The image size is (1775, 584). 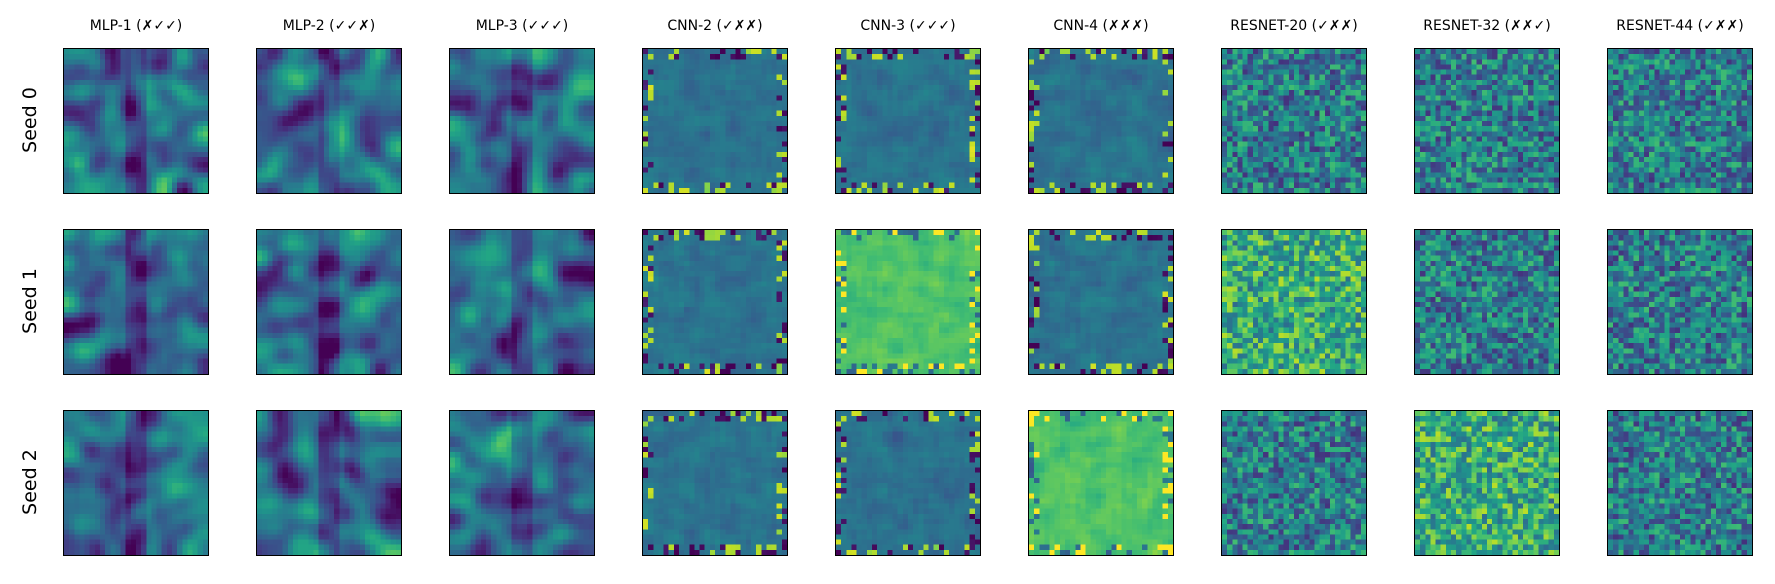 I want to click on column-title: CNN-3 (✓✓✓), so click(x=908, y=26).